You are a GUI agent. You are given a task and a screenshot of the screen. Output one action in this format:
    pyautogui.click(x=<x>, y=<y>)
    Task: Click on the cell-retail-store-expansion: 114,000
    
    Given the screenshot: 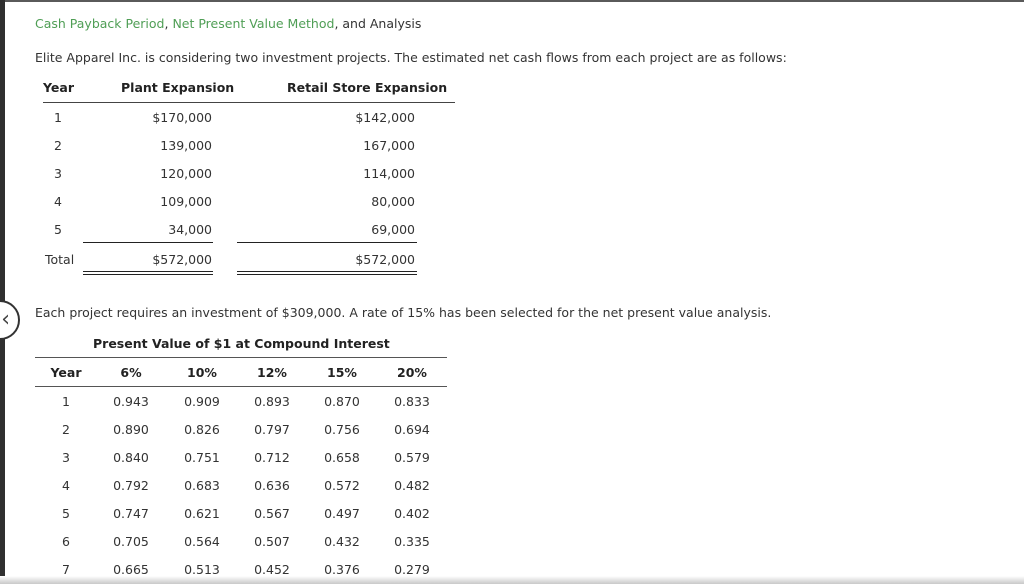 What is the action you would take?
    pyautogui.click(x=389, y=173)
    